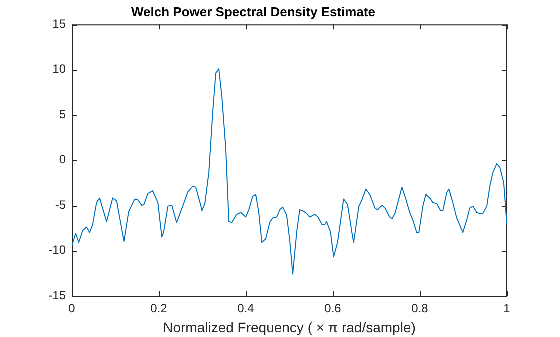 This screenshot has width=560, height=337. What do you see at coordinates (246, 309) in the screenshot?
I see `x-tick-label: 0.4` at bounding box center [246, 309].